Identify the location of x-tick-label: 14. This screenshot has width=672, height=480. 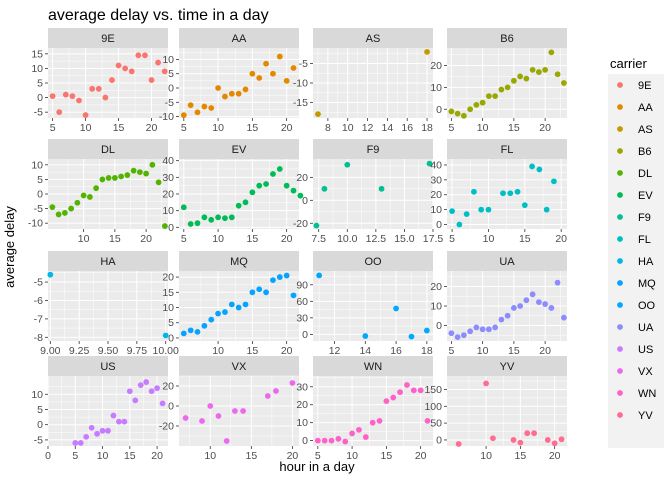
(388, 128).